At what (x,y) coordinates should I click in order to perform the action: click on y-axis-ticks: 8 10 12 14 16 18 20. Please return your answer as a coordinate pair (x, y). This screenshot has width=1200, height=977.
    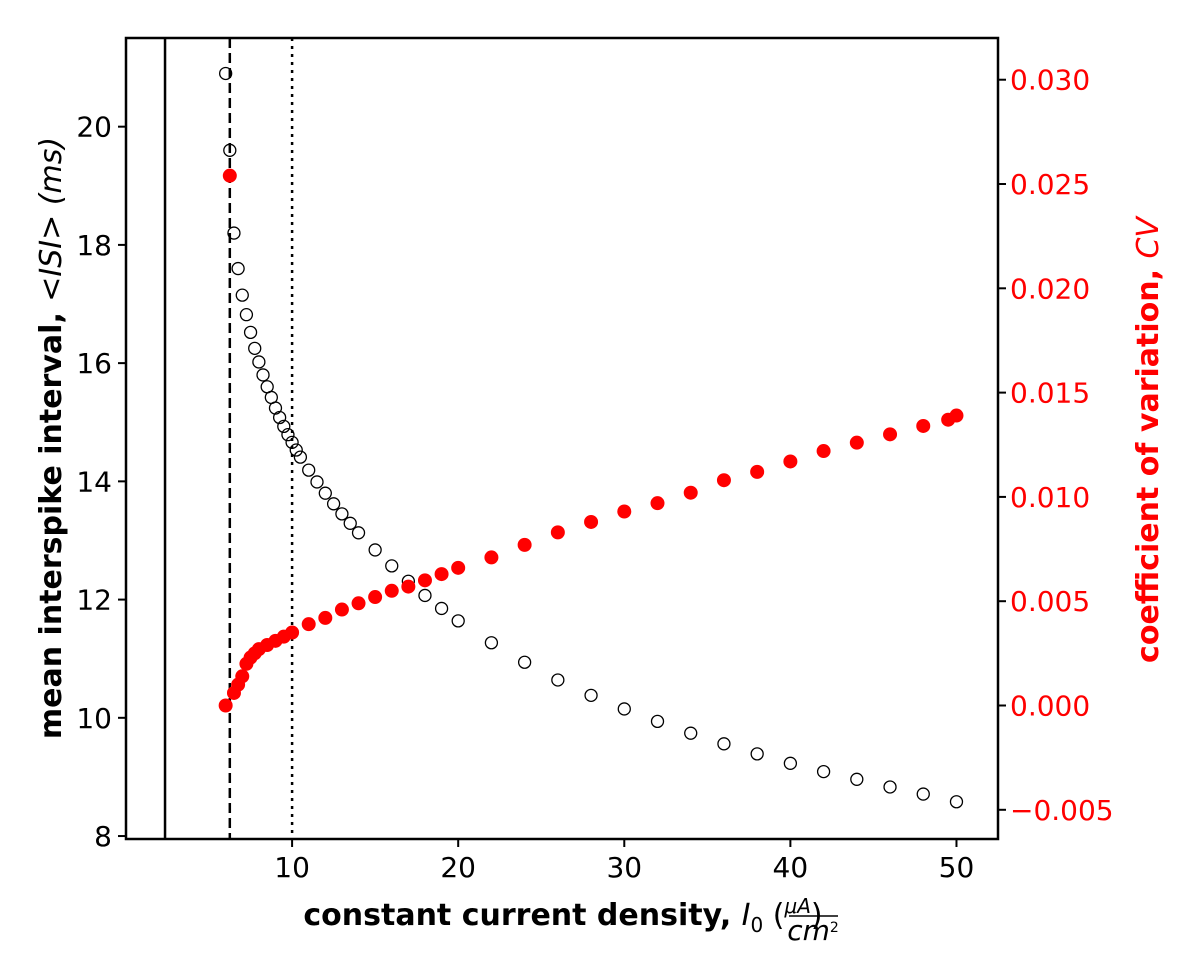
    Looking at the image, I should click on (101, 482).